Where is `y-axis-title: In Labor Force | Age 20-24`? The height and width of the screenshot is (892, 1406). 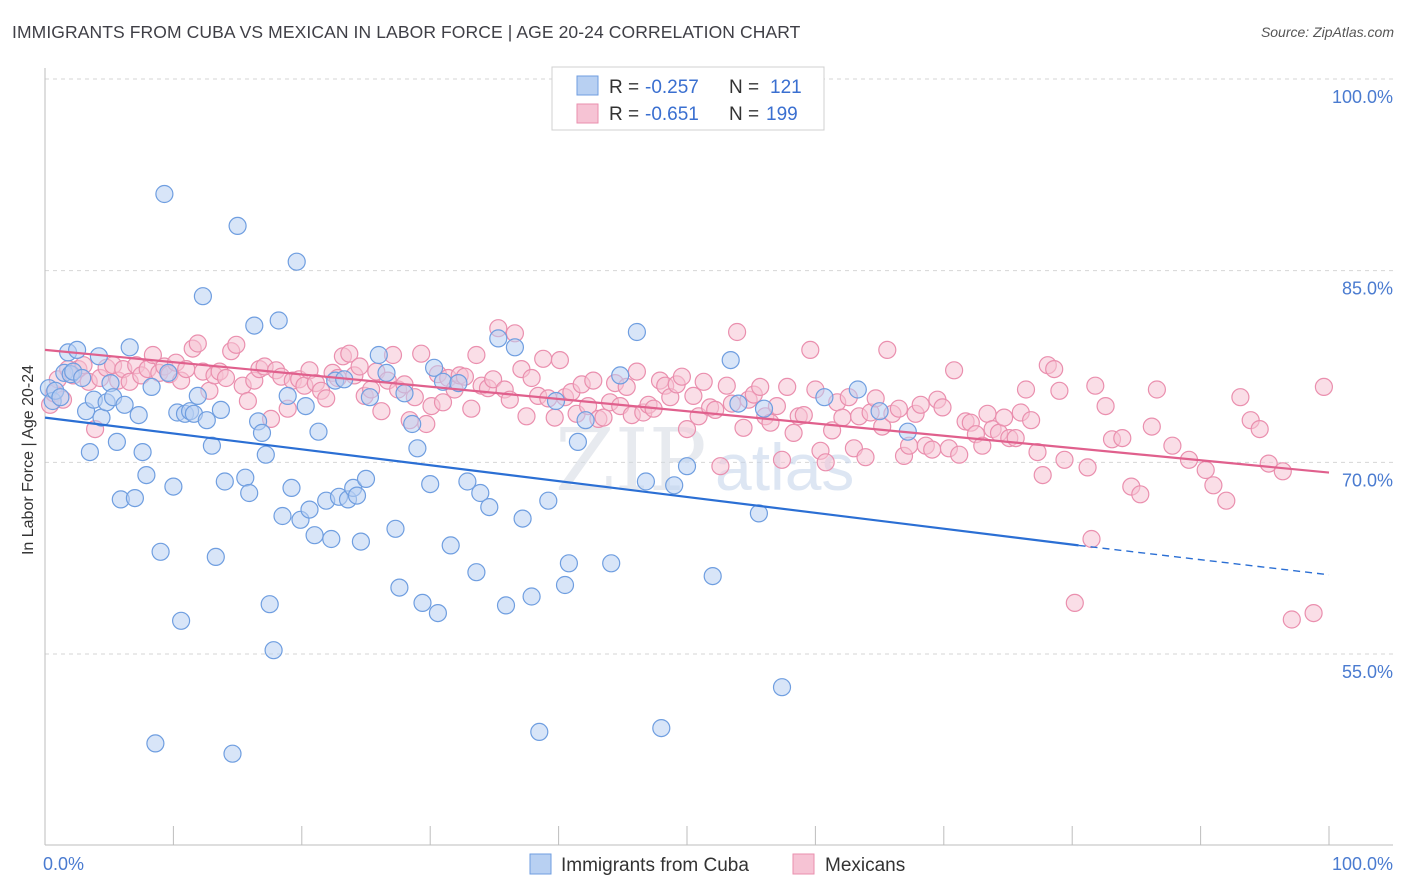 y-axis-title: In Labor Force | Age 20-24 is located at coordinates (28, 460).